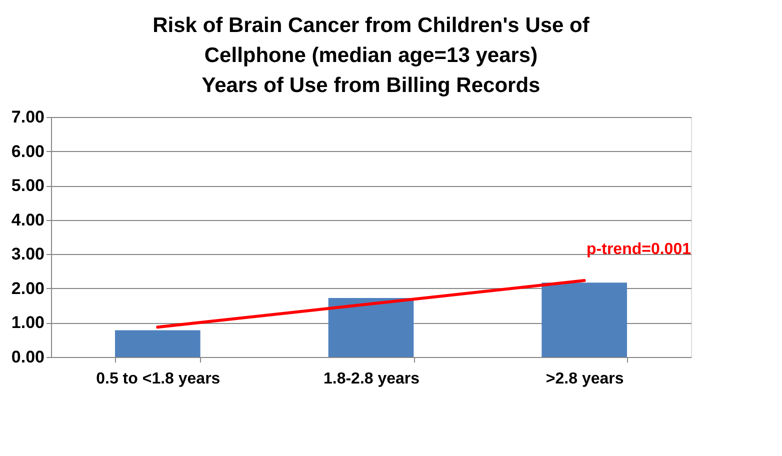 Image resolution: width=782 pixels, height=456 pixels. I want to click on x-tick-label: 1.8-2.8 years, so click(371, 379).